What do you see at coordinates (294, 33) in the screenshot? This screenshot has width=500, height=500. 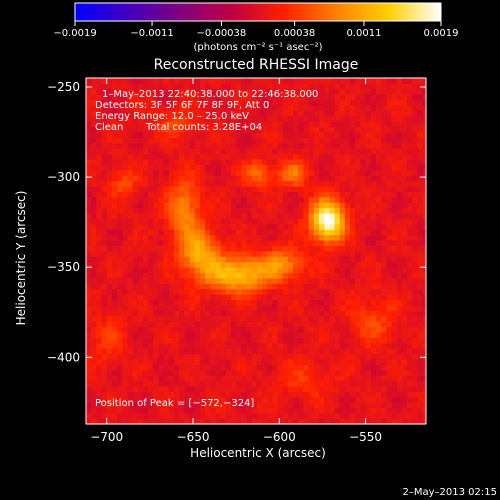 I see `colorbar-tick-label: 0.00038` at bounding box center [294, 33].